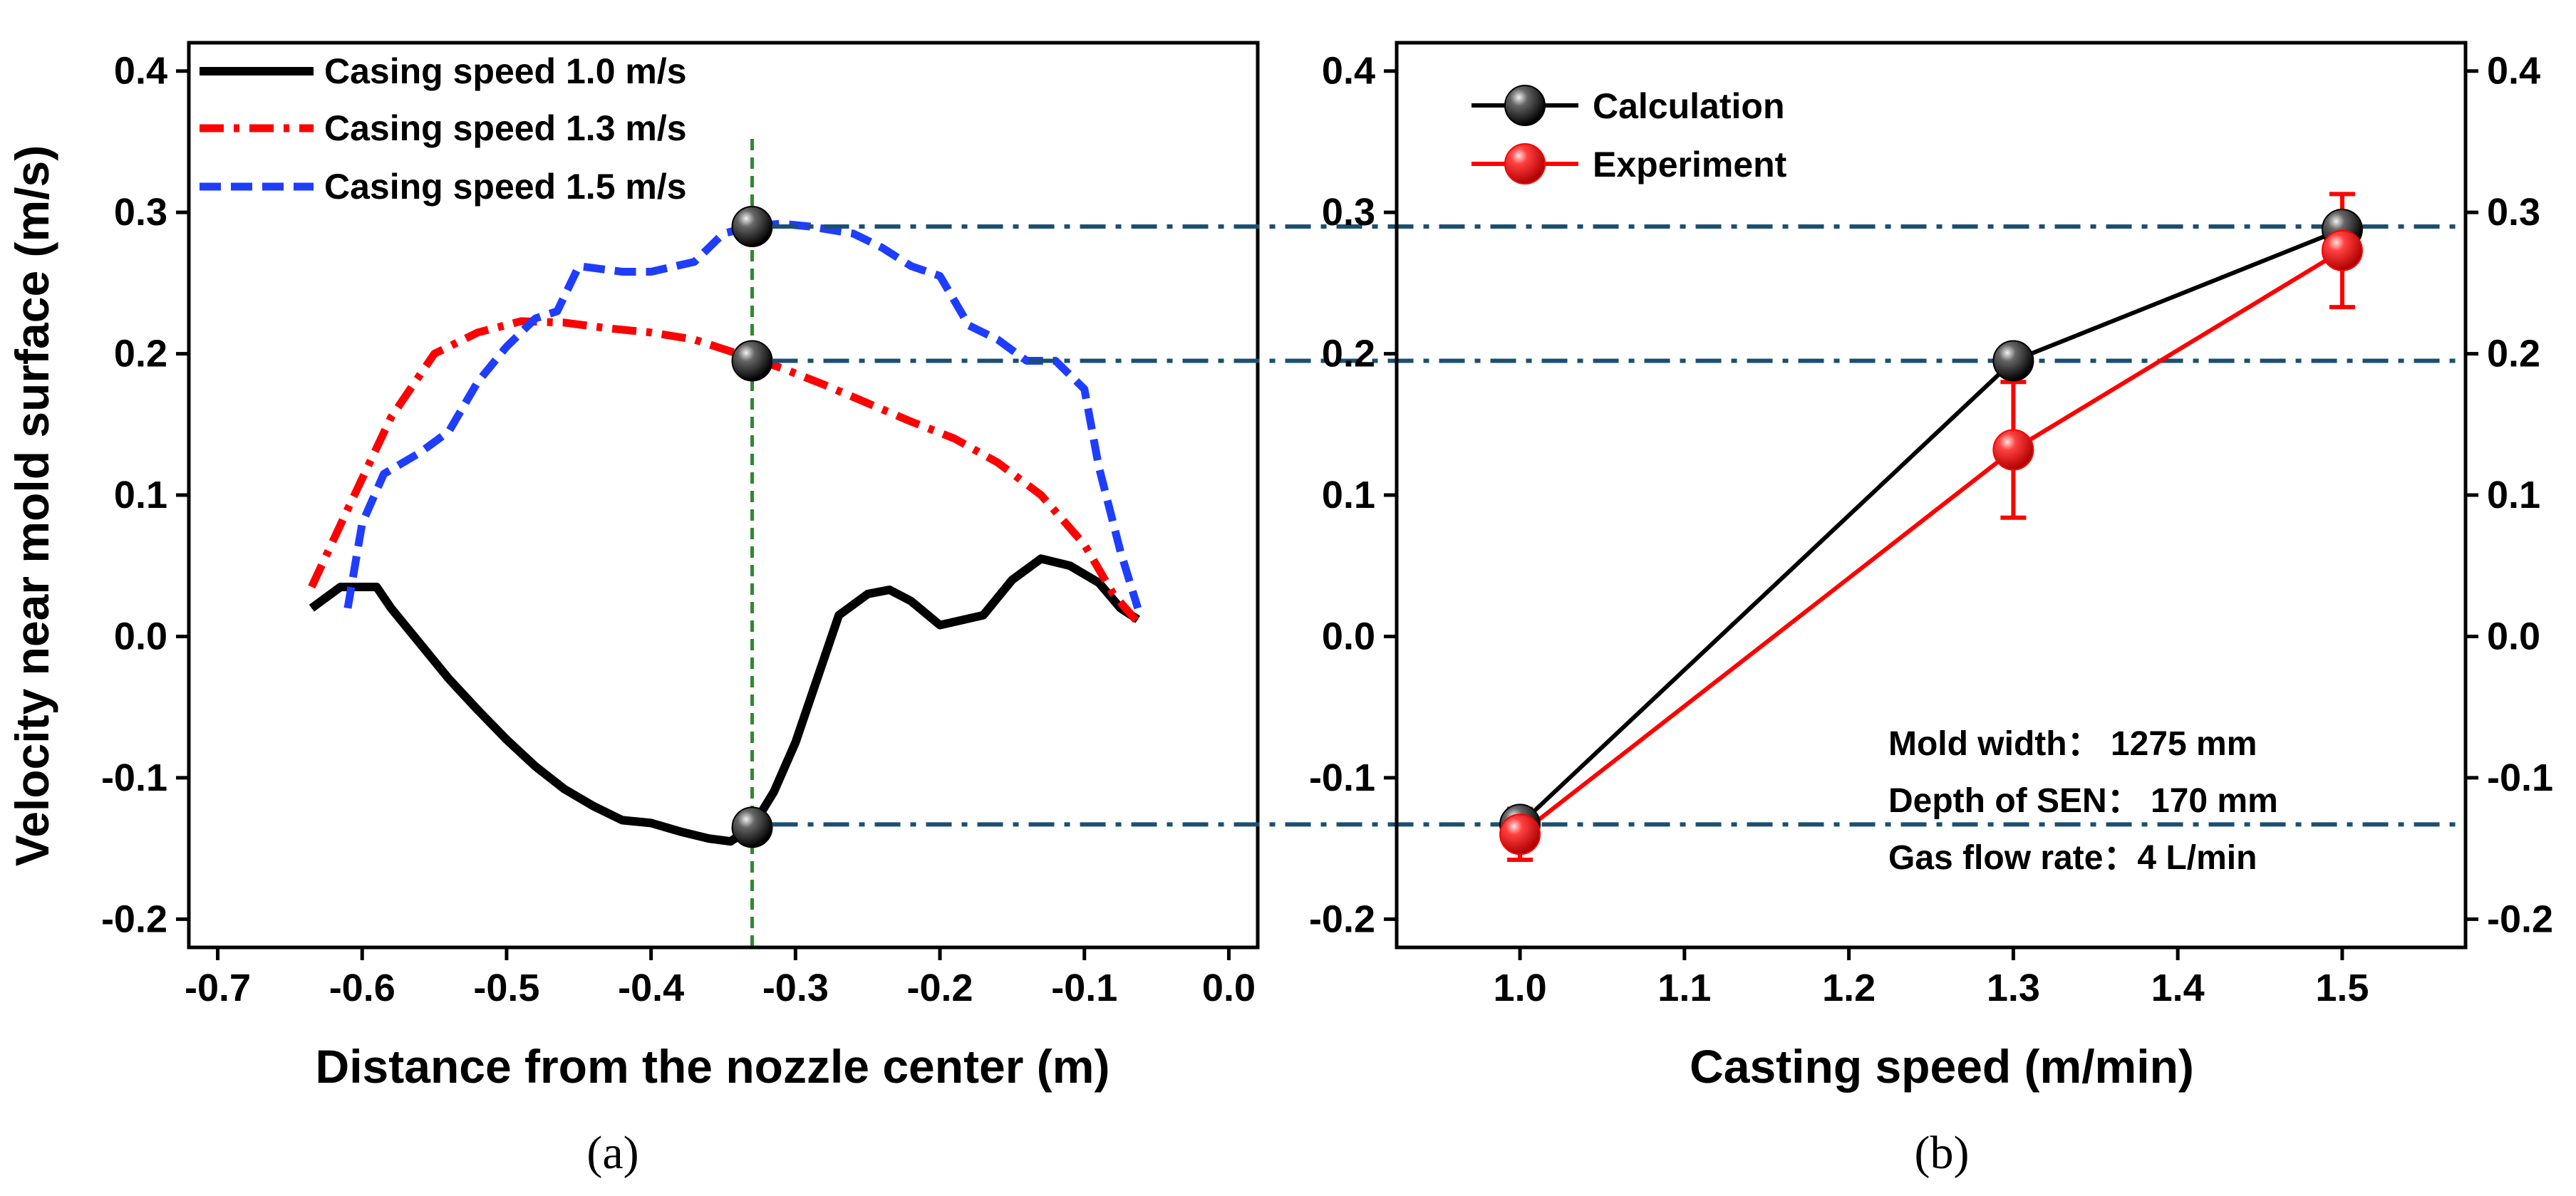  What do you see at coordinates (725, 700) in the screenshot?
I see `panel-a-series-1-line` at bounding box center [725, 700].